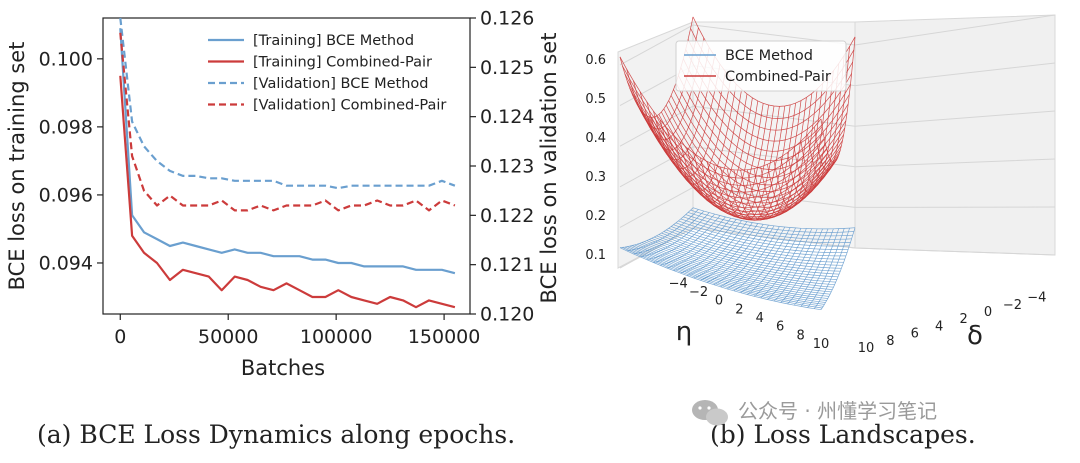 Image resolution: width=1080 pixels, height=463 pixels. I want to click on bce-method-surface, so click(737, 259).